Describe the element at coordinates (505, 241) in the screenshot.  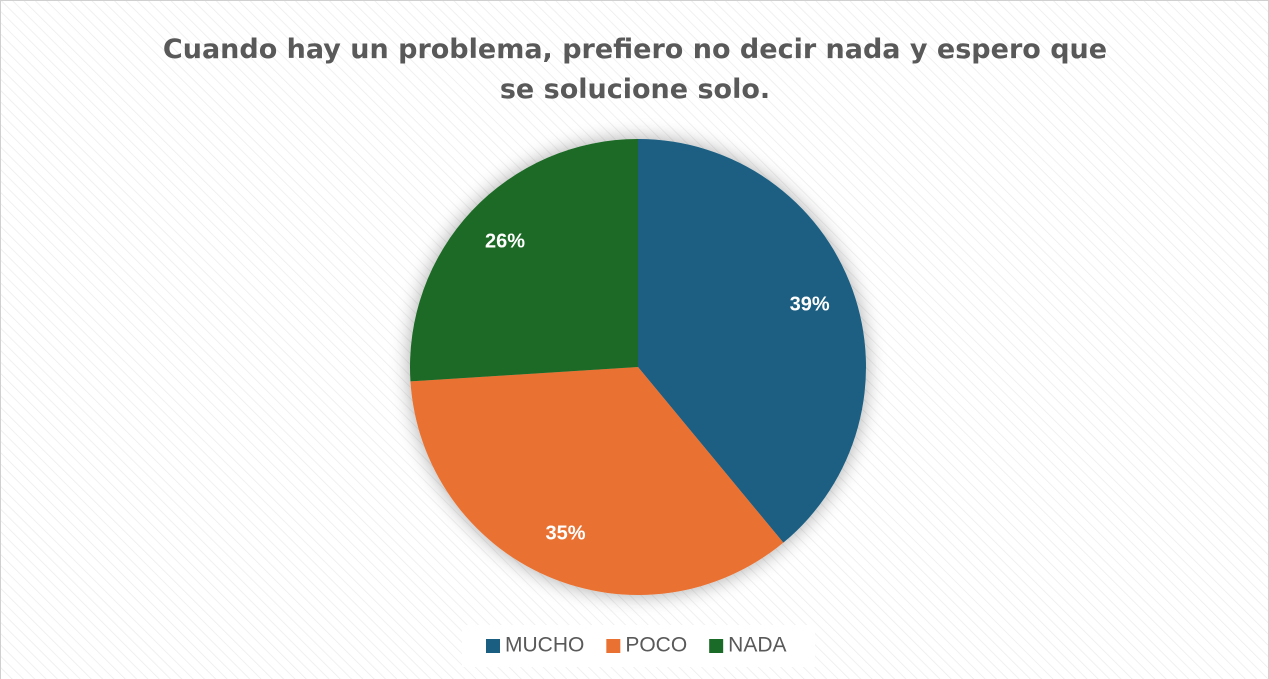
I see `data-label: 26%` at that location.